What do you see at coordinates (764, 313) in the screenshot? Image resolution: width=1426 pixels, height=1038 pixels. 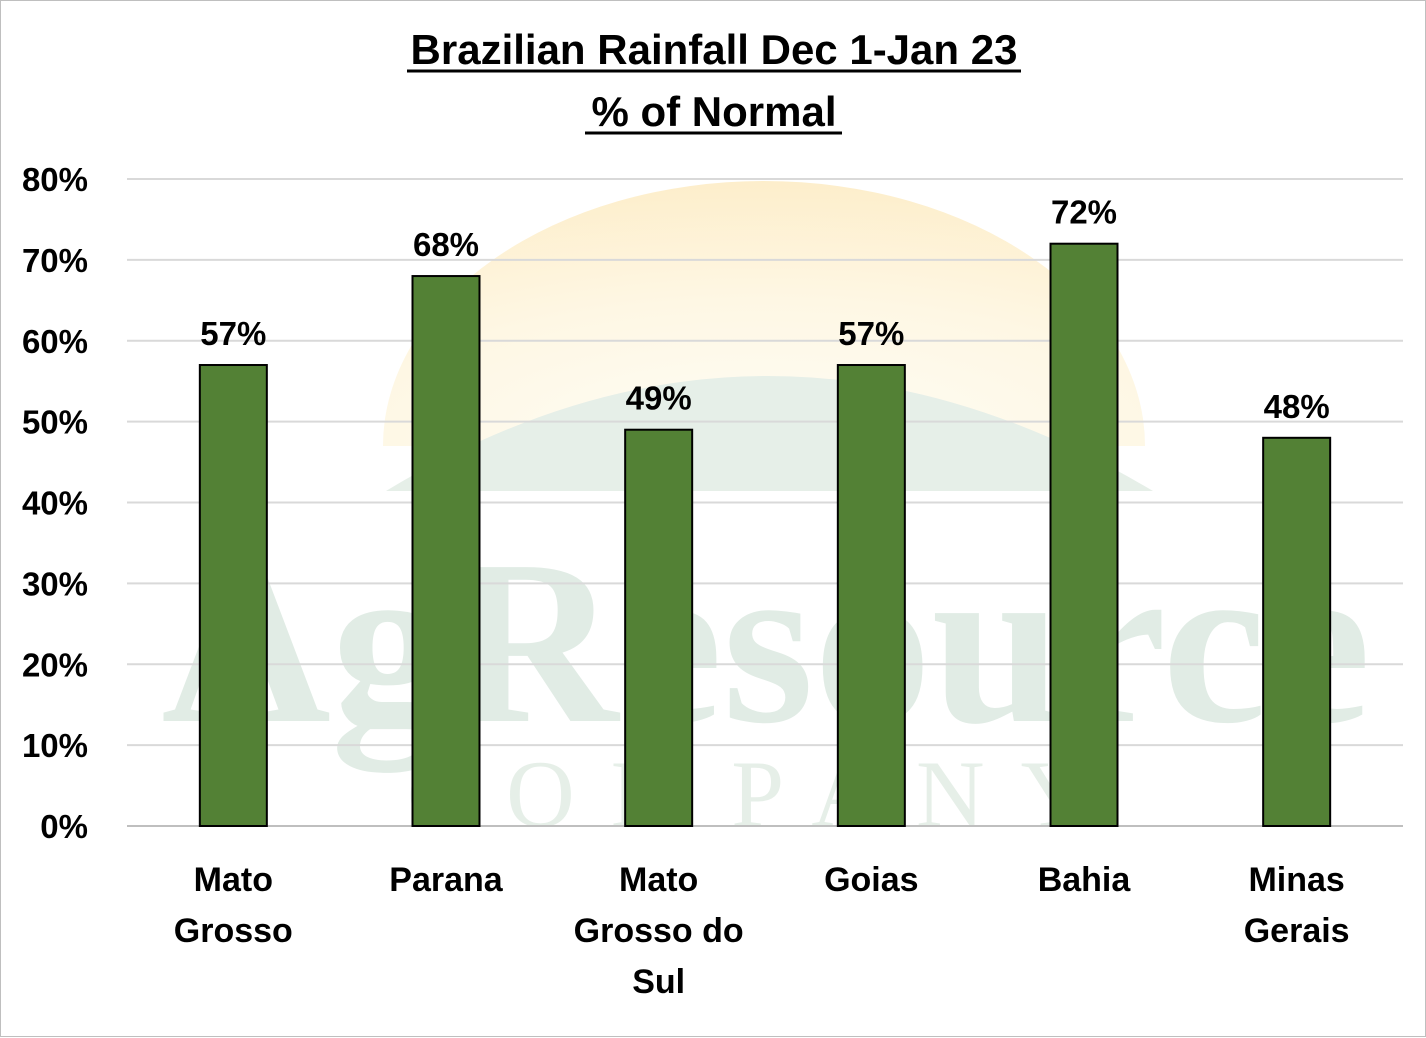 I see `watermark-sun` at bounding box center [764, 313].